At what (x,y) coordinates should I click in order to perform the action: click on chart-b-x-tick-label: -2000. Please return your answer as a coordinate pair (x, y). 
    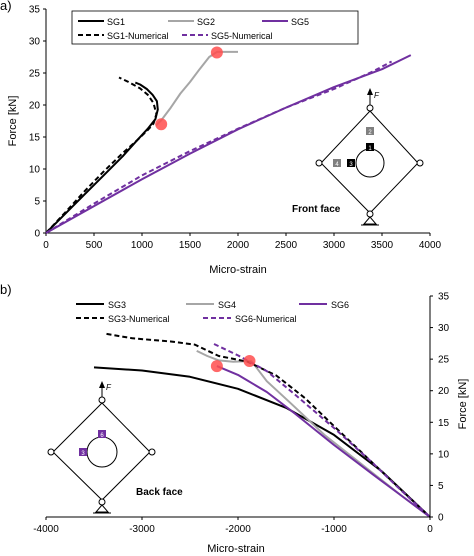
    Looking at the image, I should click on (238, 529).